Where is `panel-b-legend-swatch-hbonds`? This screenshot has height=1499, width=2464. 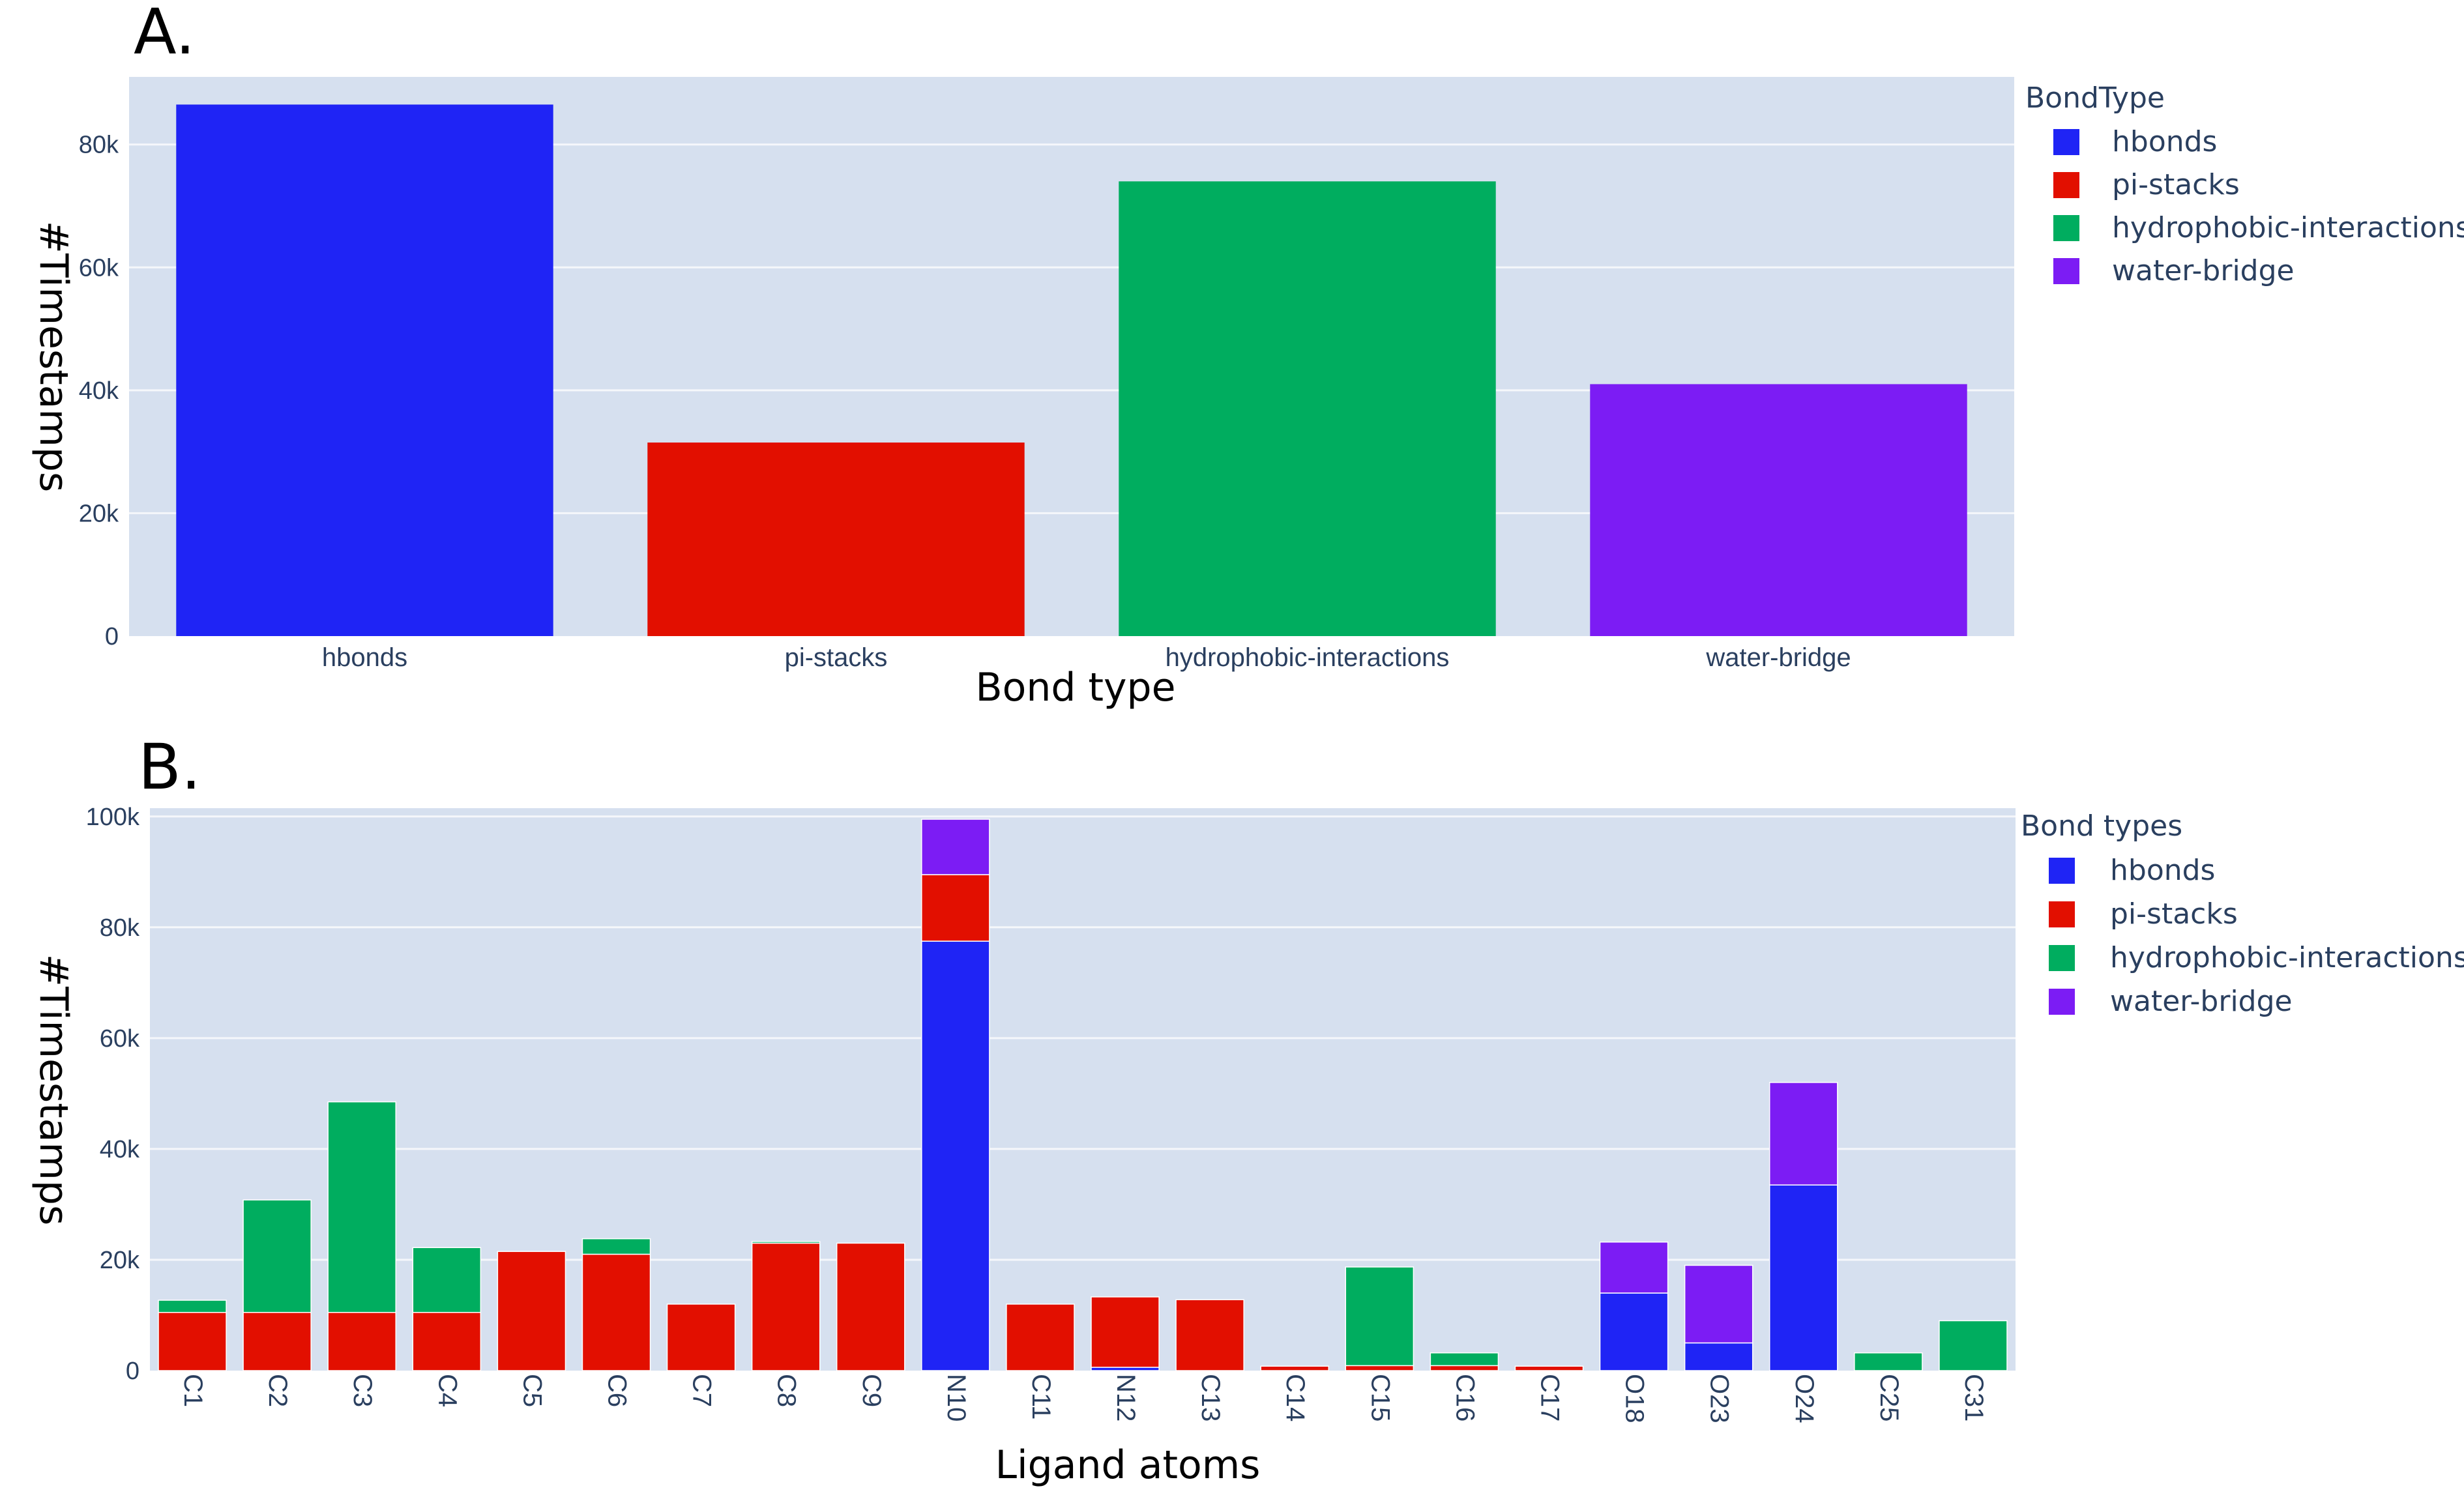
panel-b-legend-swatch-hbonds is located at coordinates (2062, 871).